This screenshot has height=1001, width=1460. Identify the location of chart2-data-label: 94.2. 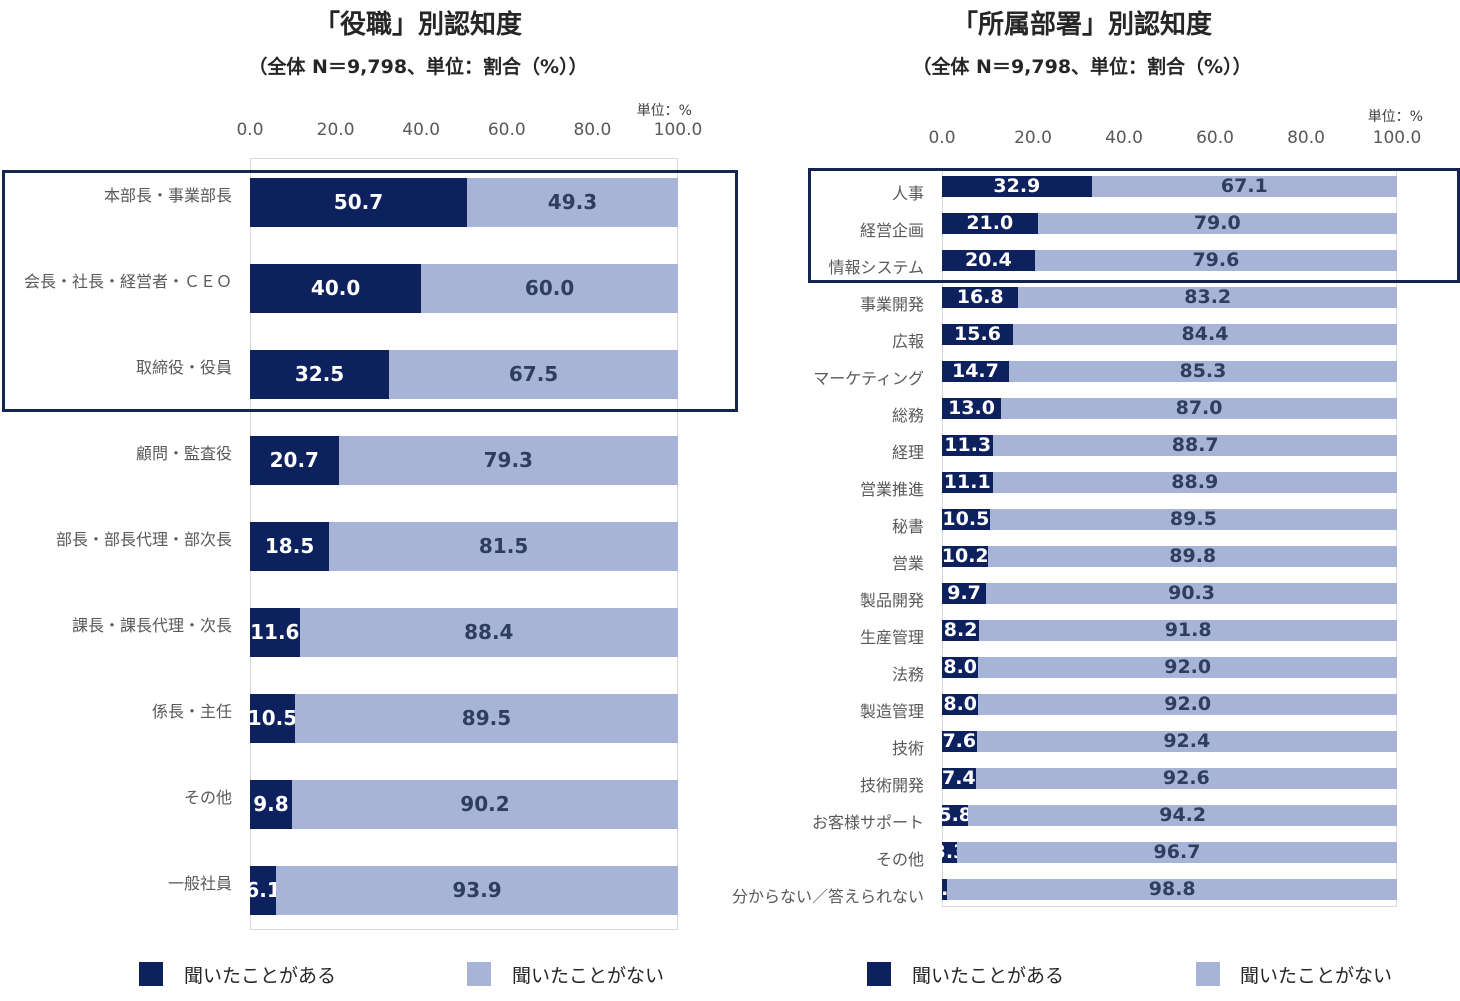
(1183, 814).